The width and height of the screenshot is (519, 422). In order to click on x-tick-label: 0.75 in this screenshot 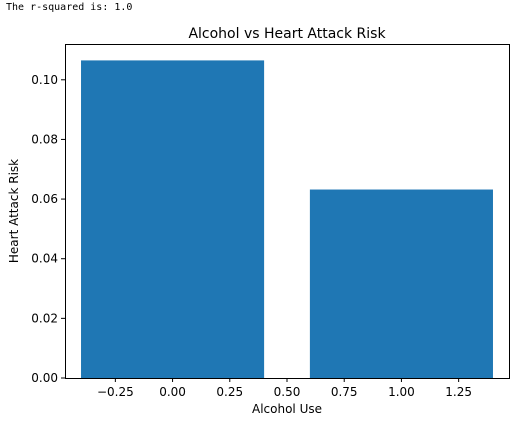, I will do `click(344, 392)`.